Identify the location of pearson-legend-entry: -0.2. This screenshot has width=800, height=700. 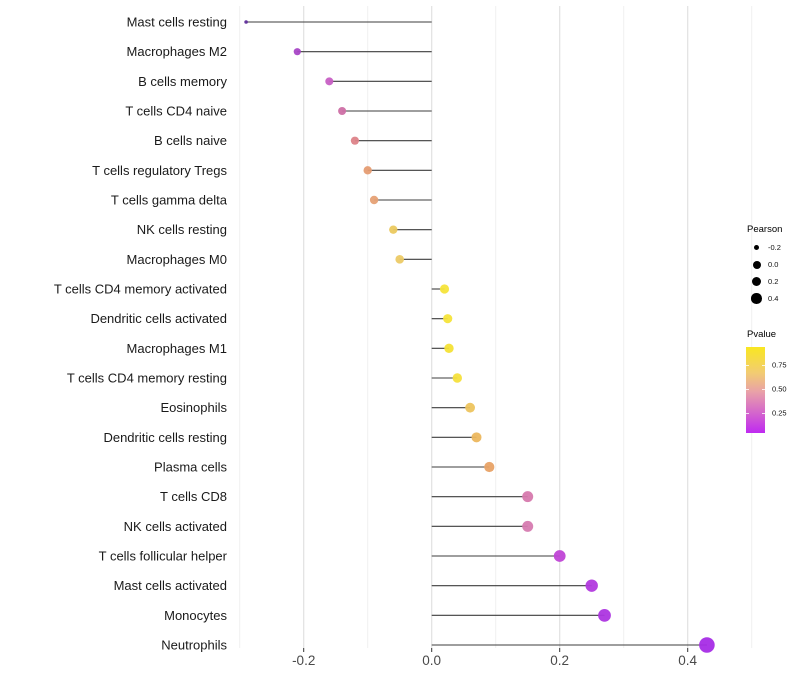
(770, 247).